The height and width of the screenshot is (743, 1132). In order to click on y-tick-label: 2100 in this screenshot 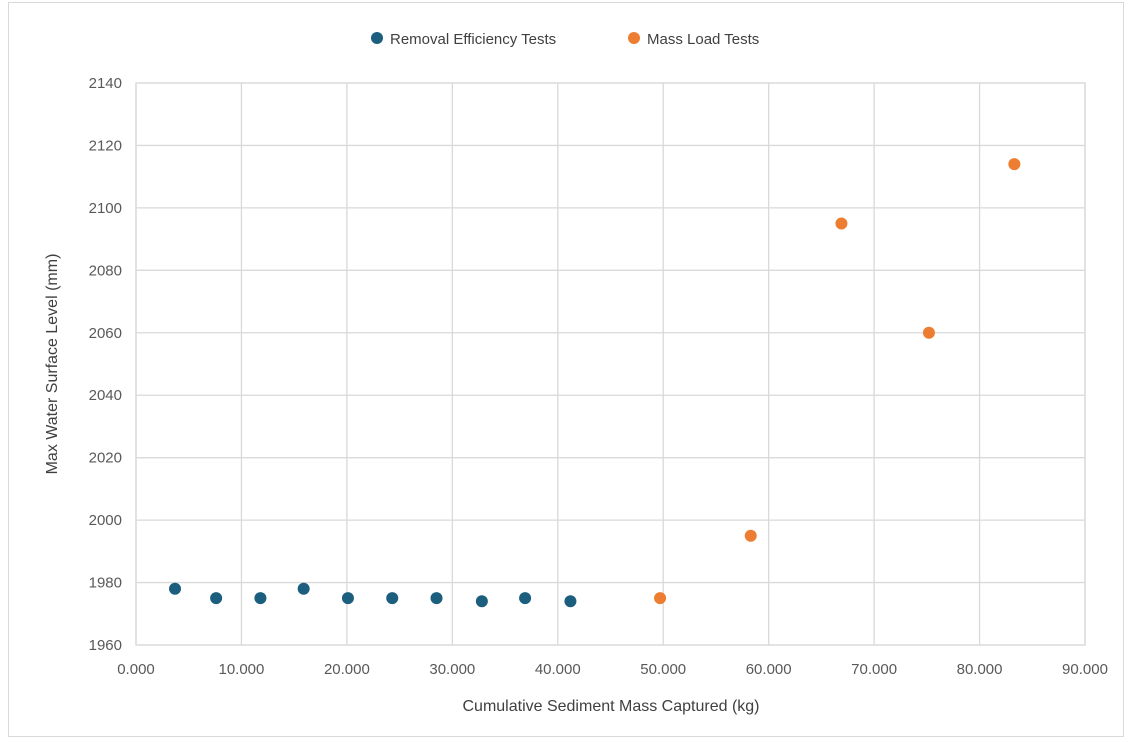, I will do `click(105, 208)`.